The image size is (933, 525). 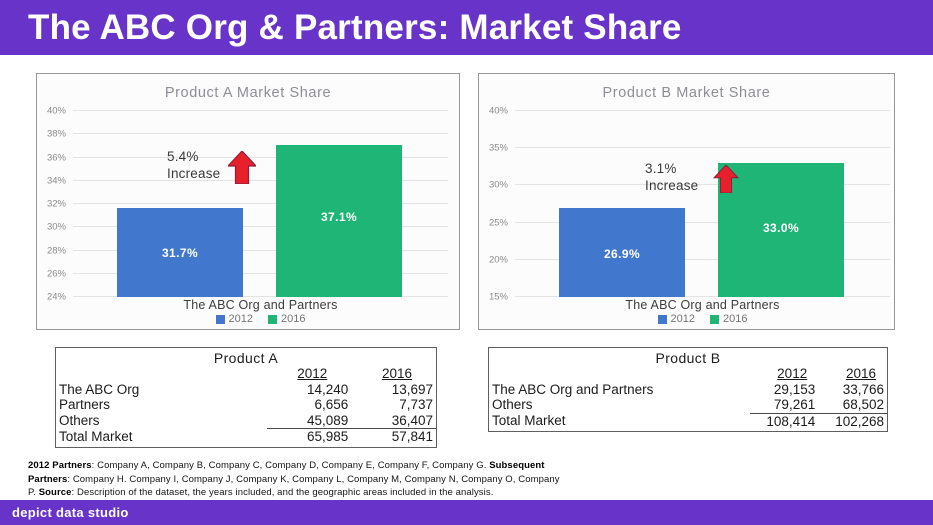 What do you see at coordinates (688, 420) in the screenshot?
I see `table-row: Total Market 108,414 102,268` at bounding box center [688, 420].